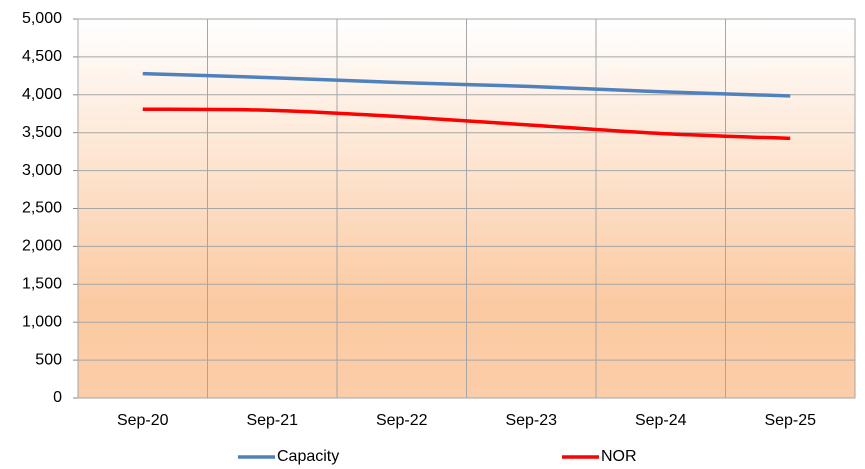 The image size is (865, 469). What do you see at coordinates (143, 420) in the screenshot?
I see `x-tick-label: Sep-20` at bounding box center [143, 420].